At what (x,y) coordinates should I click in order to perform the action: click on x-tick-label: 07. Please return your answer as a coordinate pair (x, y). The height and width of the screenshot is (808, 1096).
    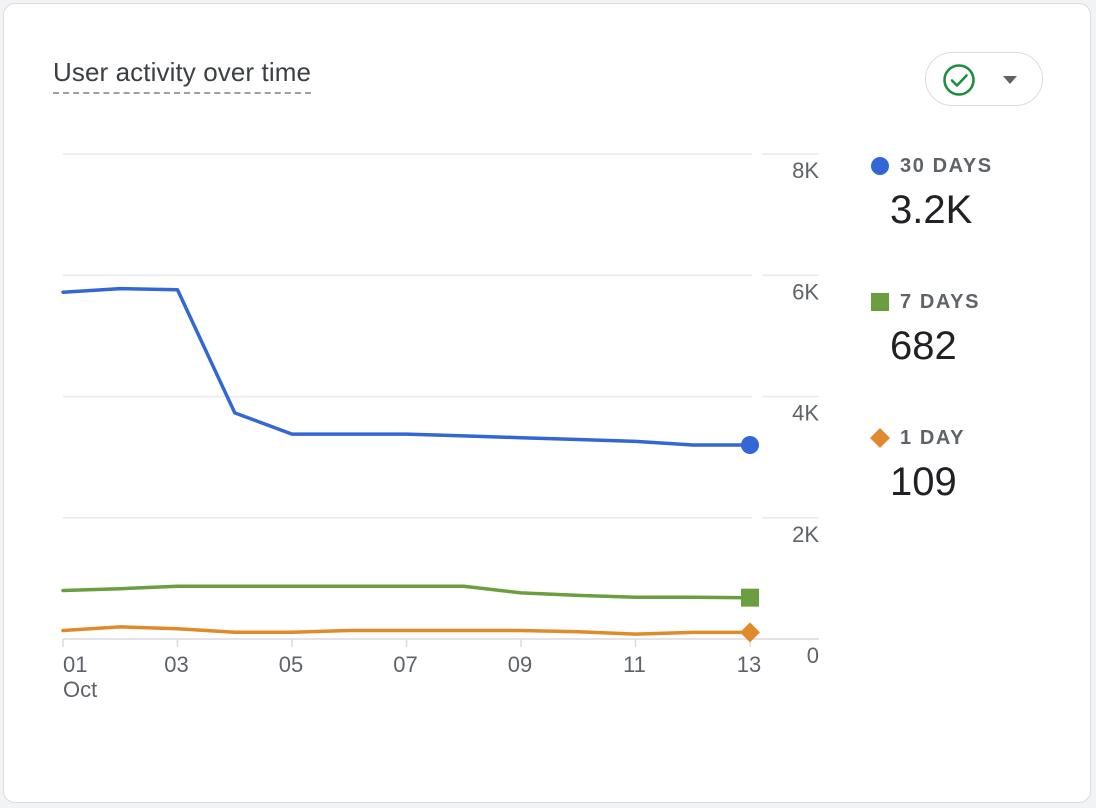
    Looking at the image, I should click on (405, 664).